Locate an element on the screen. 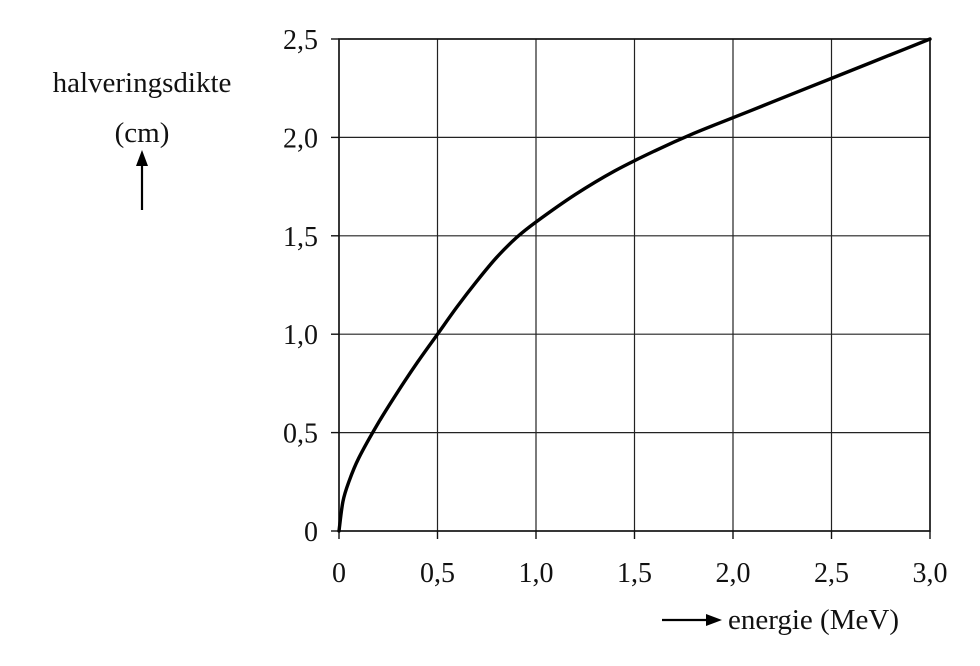 This screenshot has height=666, width=980. x-tick-label: 0 is located at coordinates (339, 573).